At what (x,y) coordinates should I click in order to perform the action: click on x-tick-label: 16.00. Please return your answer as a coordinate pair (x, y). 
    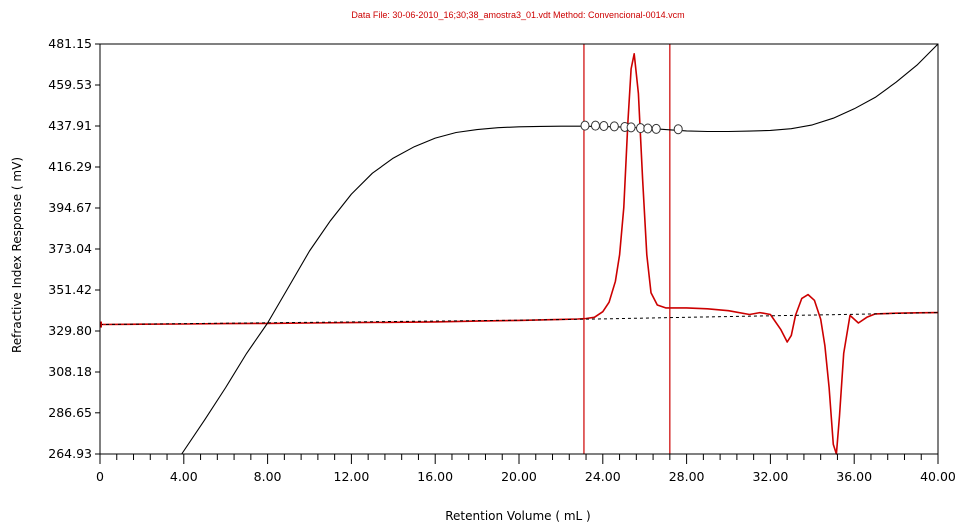
    Looking at the image, I should click on (435, 476).